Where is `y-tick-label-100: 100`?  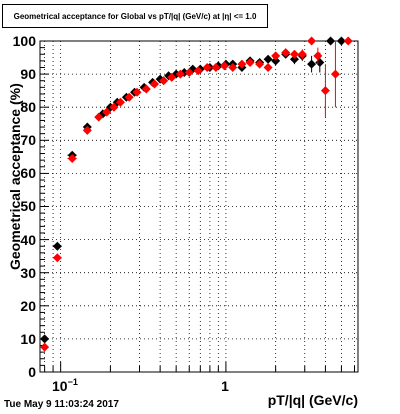 y-tick-label-100: 100 is located at coordinates (25, 41).